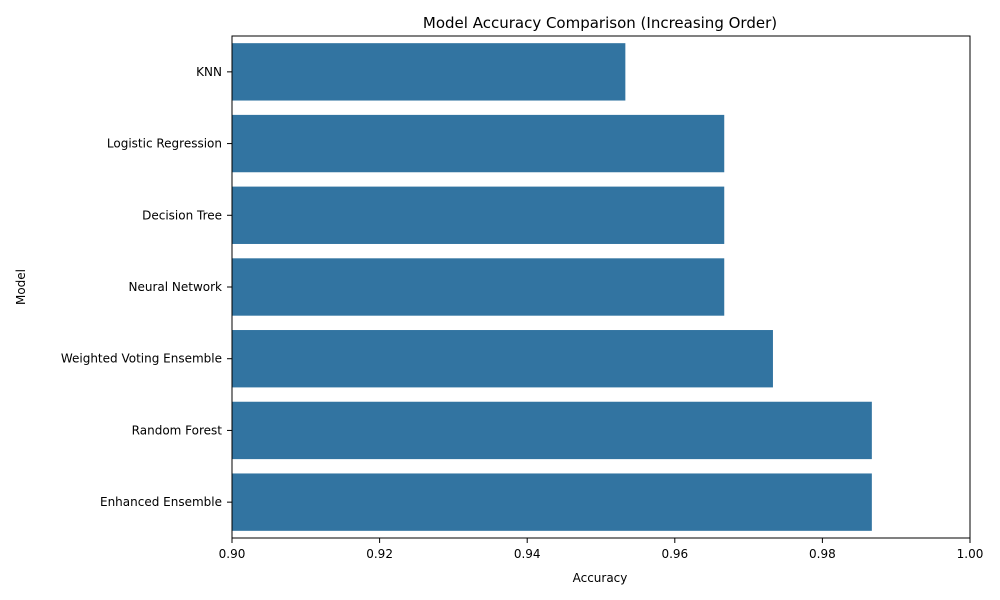  I want to click on x-tick-label: 0.92, so click(379, 554).